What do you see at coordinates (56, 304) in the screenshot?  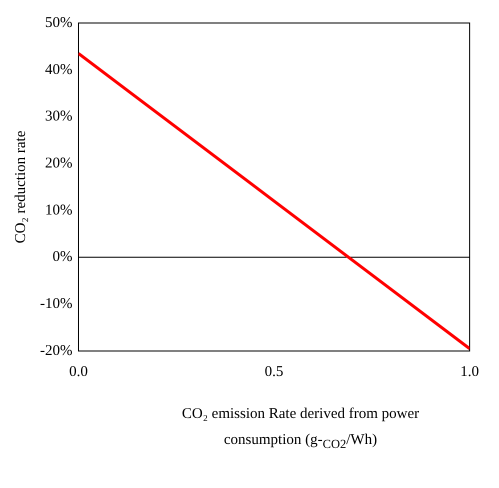 I see `y-tick-label: -10%` at bounding box center [56, 304].